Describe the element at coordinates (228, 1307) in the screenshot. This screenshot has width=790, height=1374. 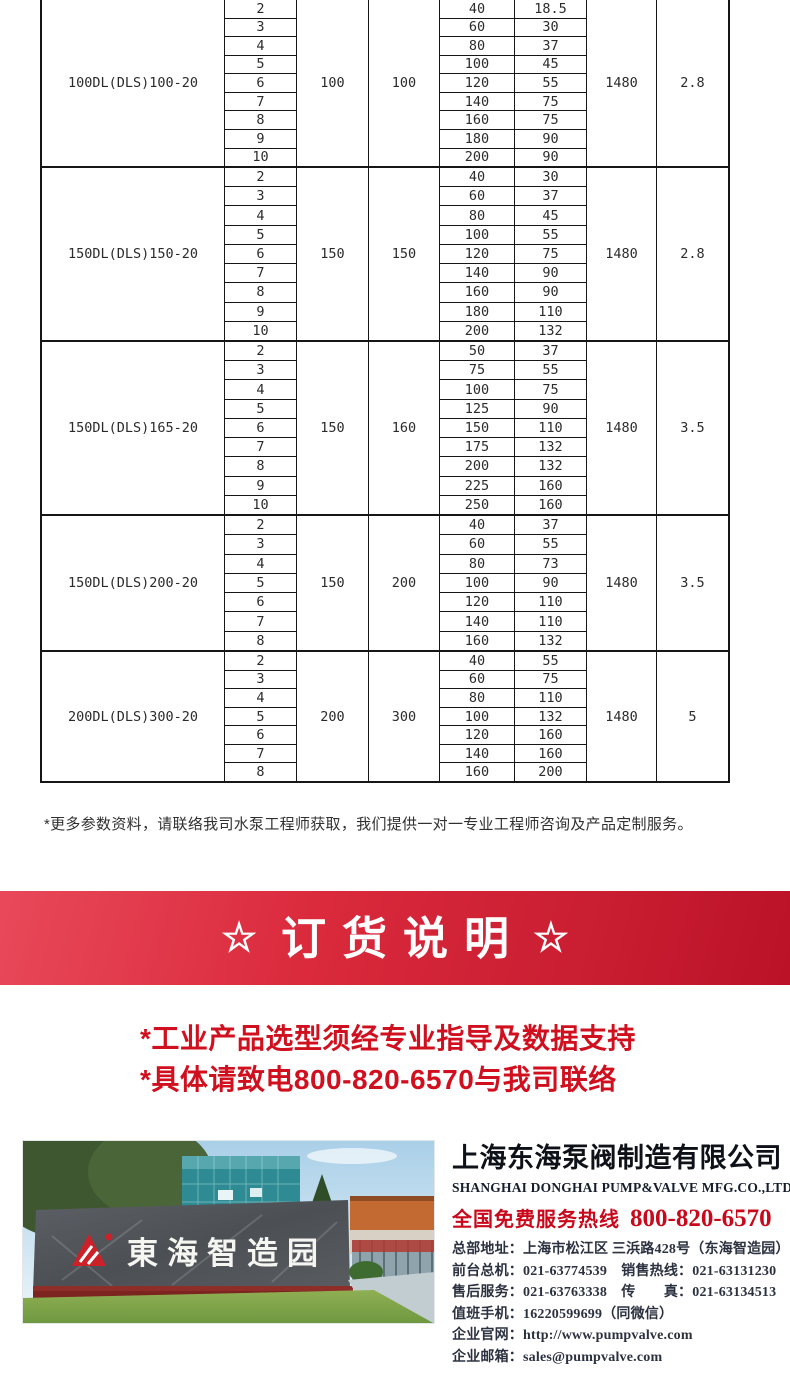
I see `lawn` at that location.